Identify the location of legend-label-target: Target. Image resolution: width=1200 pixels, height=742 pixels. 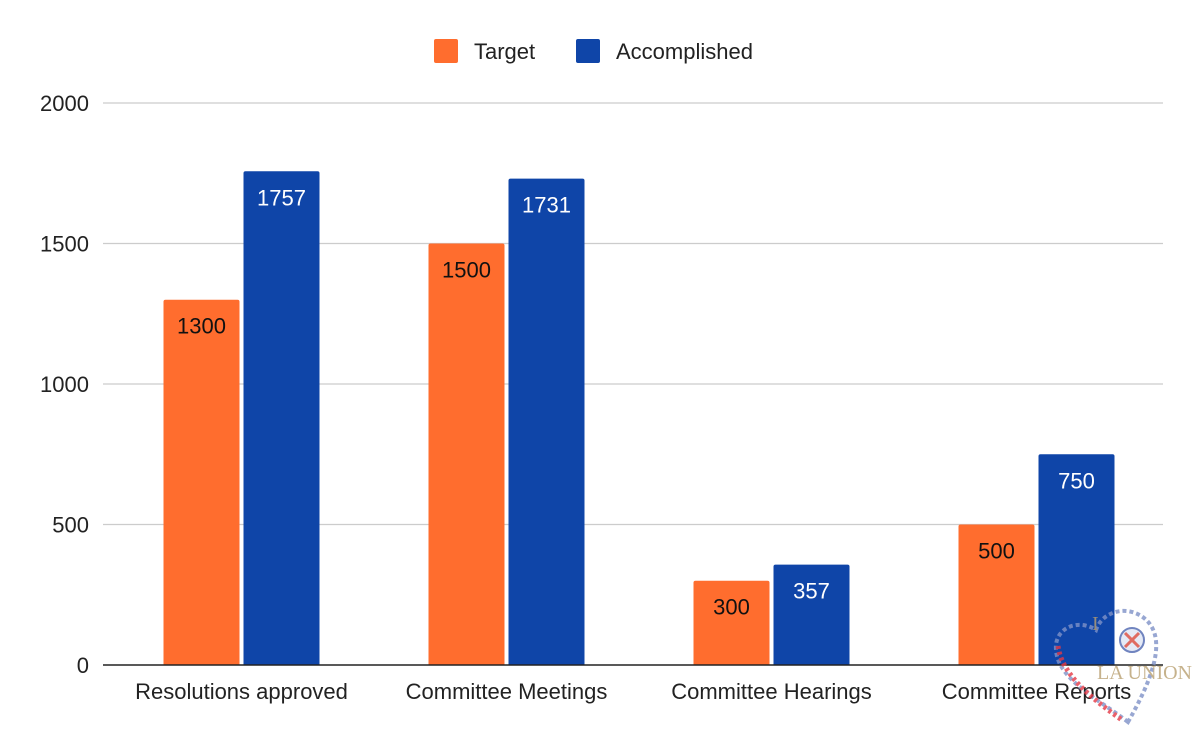
(504, 51).